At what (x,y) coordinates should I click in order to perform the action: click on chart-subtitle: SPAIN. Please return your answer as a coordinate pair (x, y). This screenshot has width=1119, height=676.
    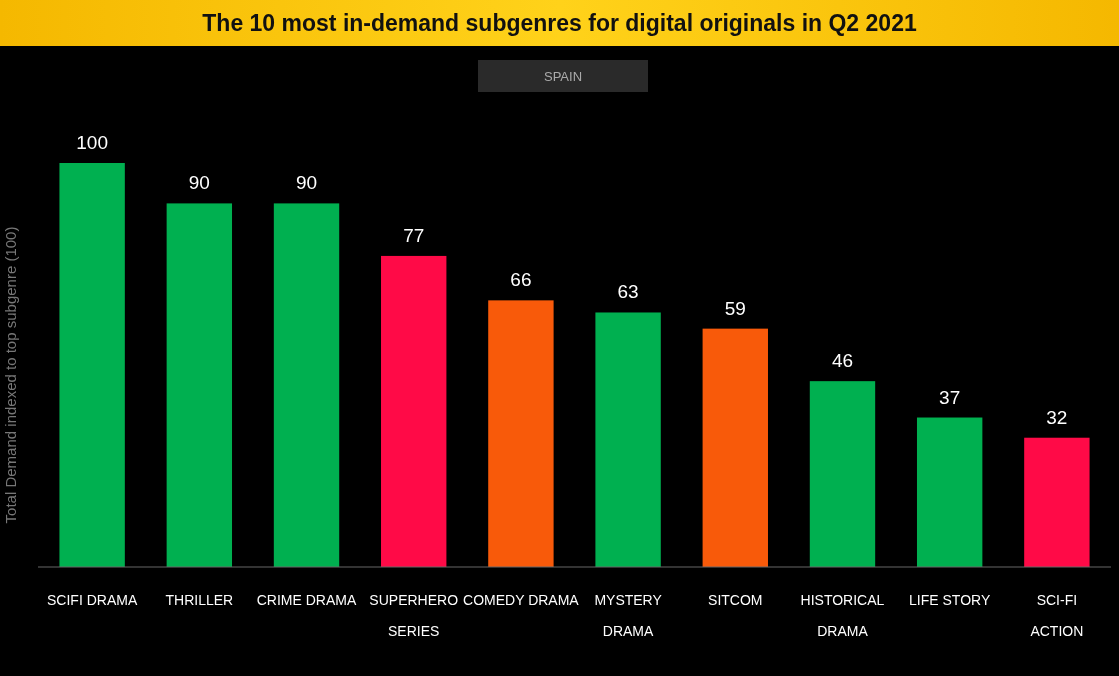
    Looking at the image, I should click on (563, 76).